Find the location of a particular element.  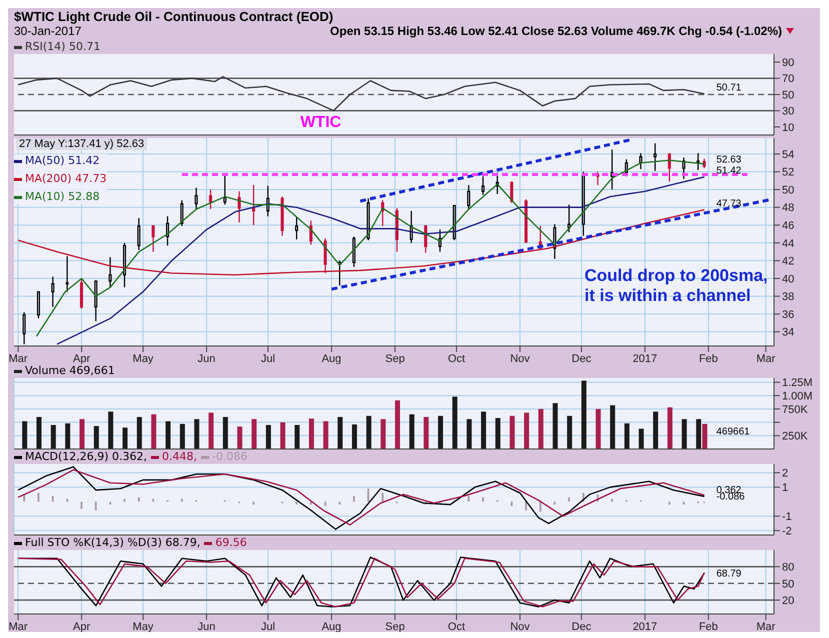

text: Open 53.15 High 53.46 Low 52.41 Close 52.63 Volume 469.7K Chg -0.54 (-1.02%) is located at coordinates (556, 31).